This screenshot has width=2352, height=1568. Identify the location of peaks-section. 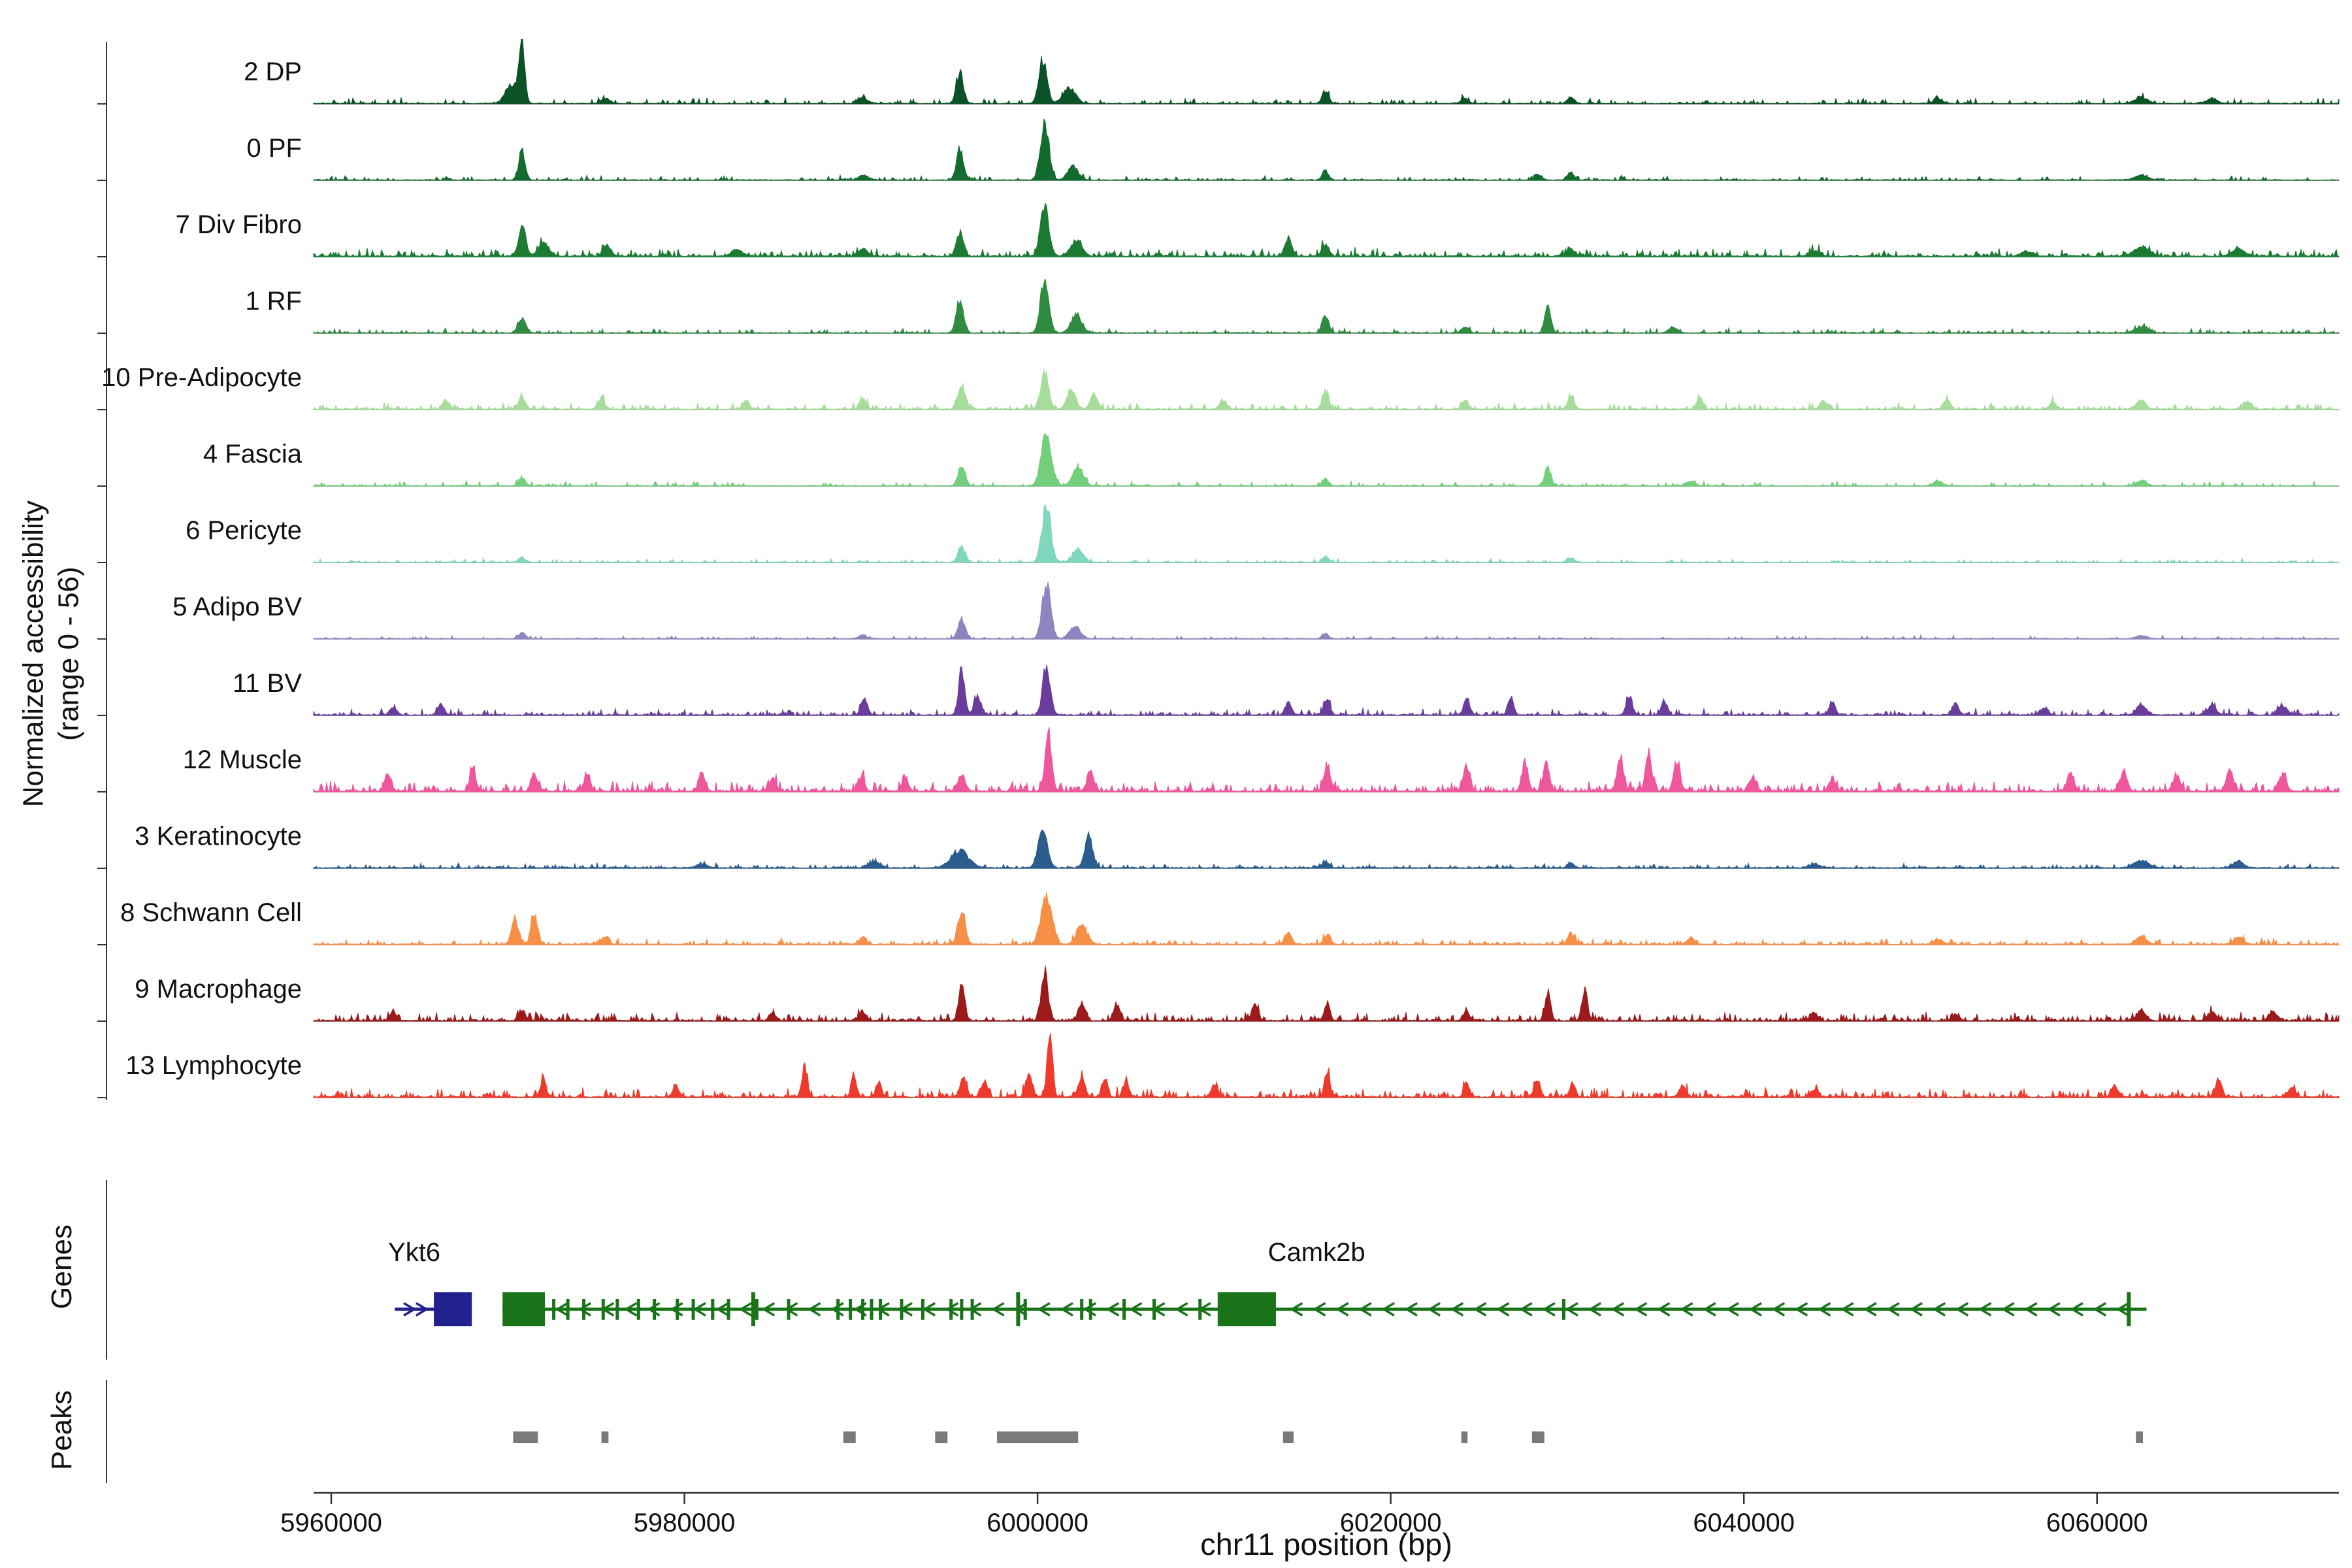
(1124, 1431).